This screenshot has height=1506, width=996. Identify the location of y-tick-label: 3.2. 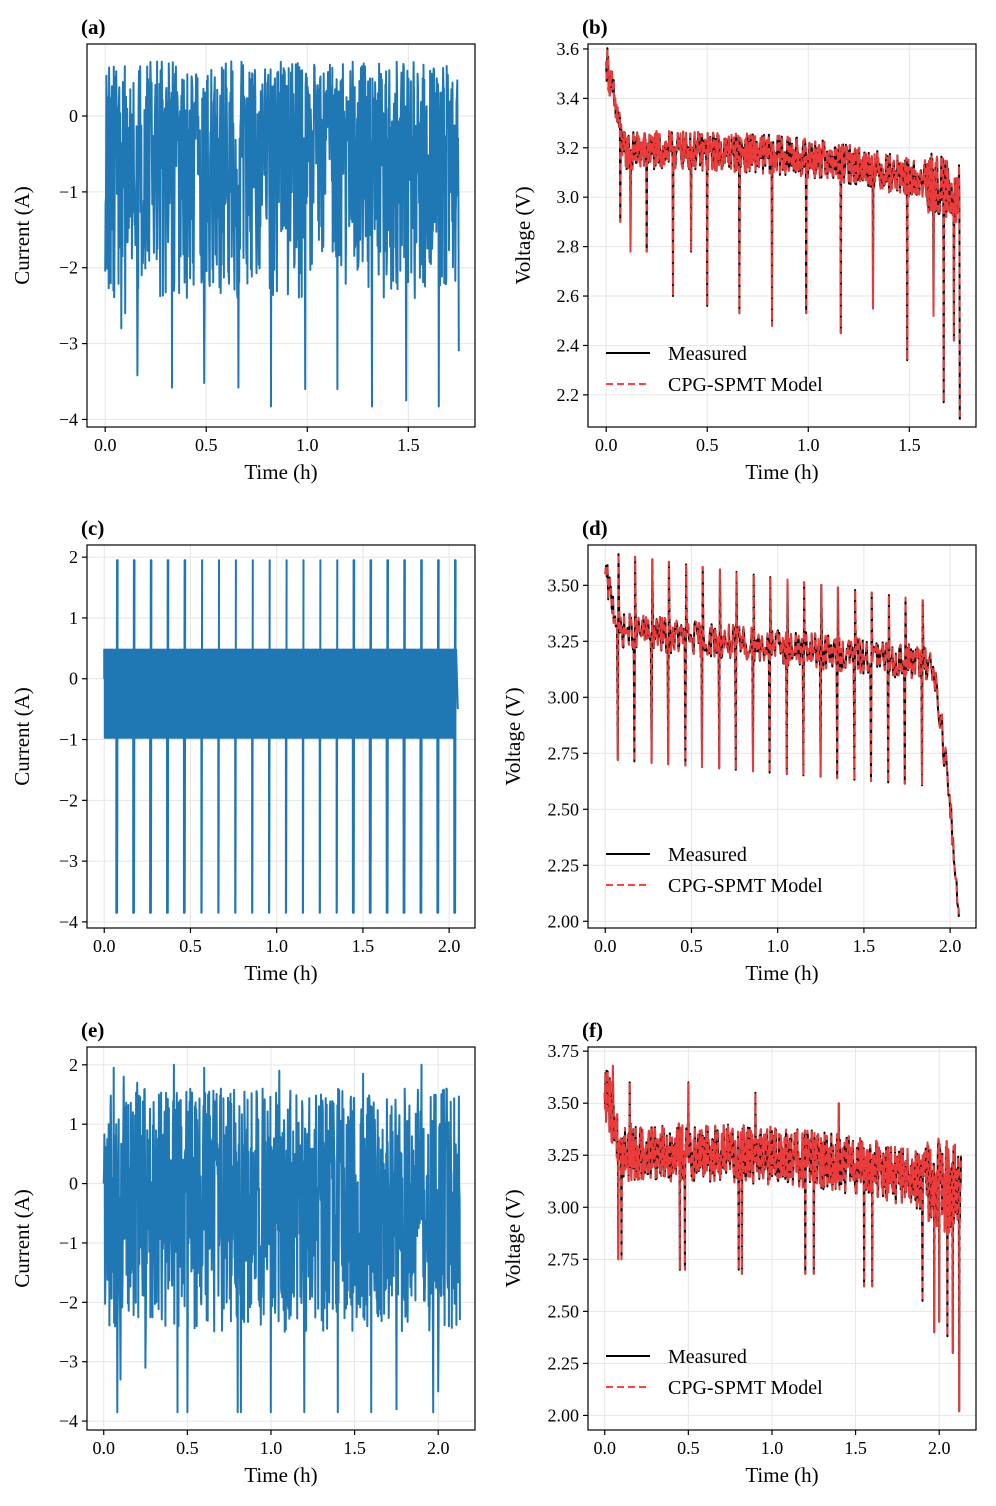
(568, 148).